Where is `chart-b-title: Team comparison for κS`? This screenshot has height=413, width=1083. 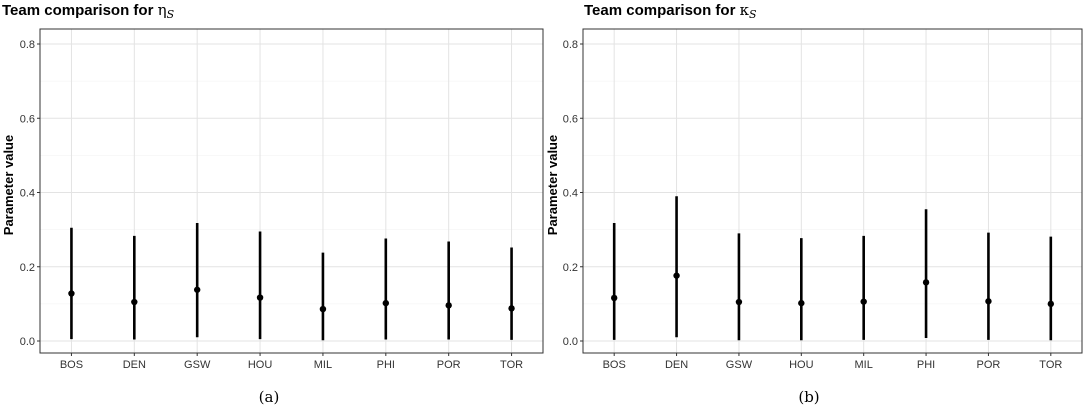 chart-b-title: Team comparison for κS is located at coordinates (670, 11).